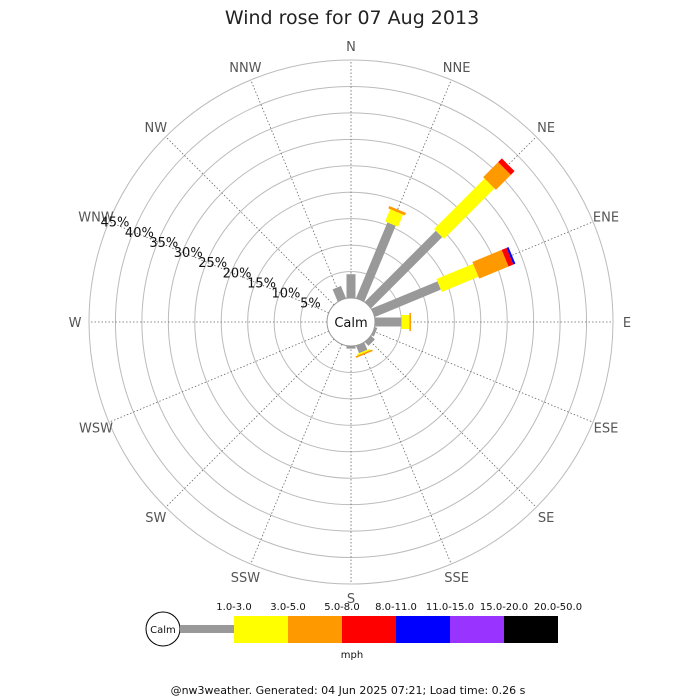 Image resolution: width=700 pixels, height=700 pixels. Describe the element at coordinates (606, 217) in the screenshot. I see `direction-label-ene: ENE` at that location.